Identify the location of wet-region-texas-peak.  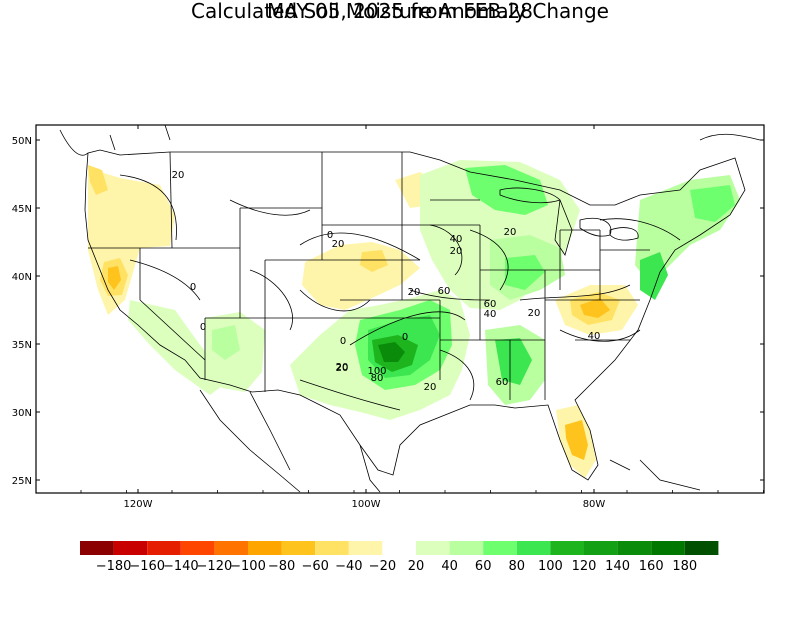
(391, 352).